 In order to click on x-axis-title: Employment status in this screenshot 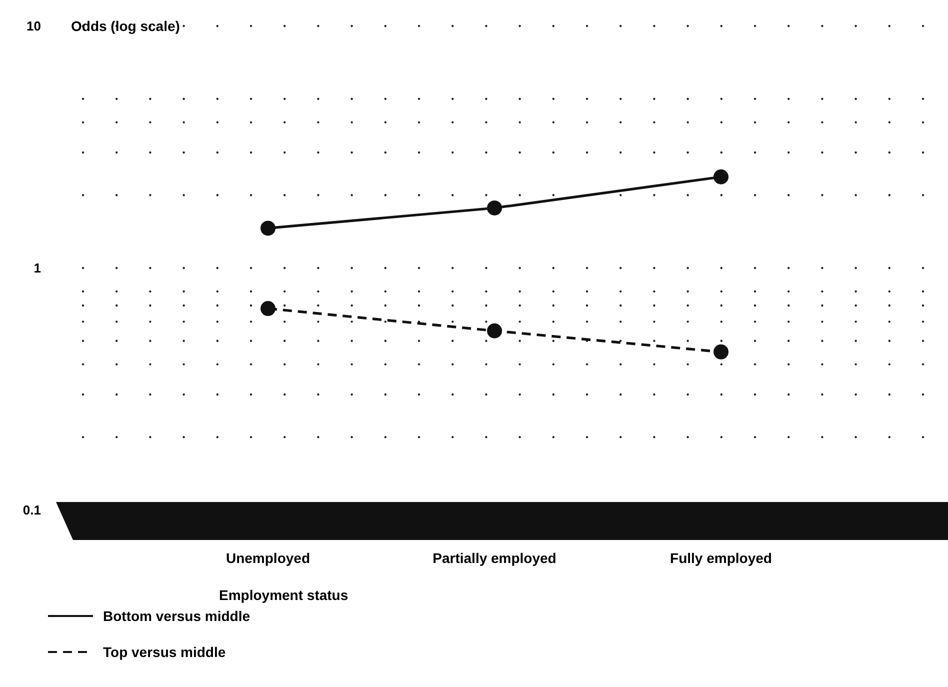, I will do `click(283, 595)`.